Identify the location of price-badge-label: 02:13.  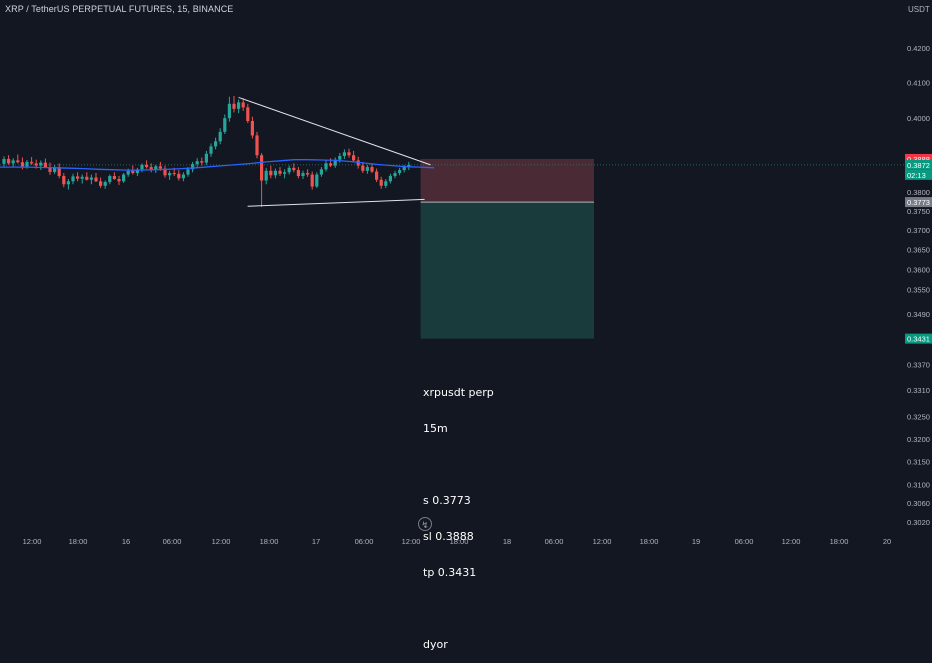
(916, 175).